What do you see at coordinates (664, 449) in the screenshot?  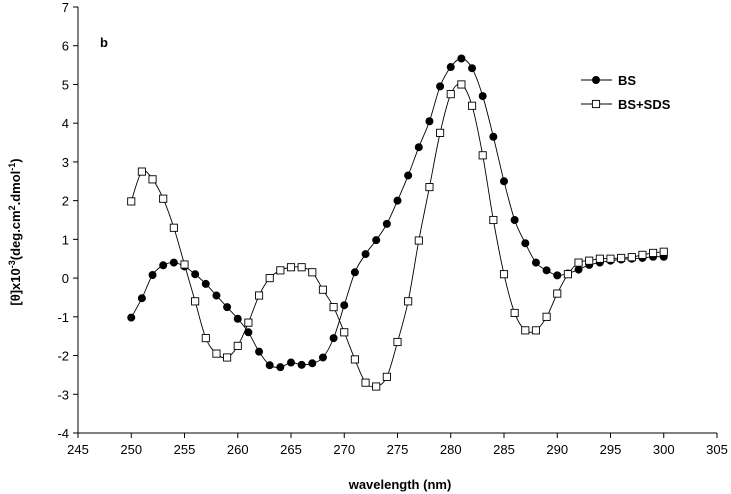 I see `x-tick-label: 300` at bounding box center [664, 449].